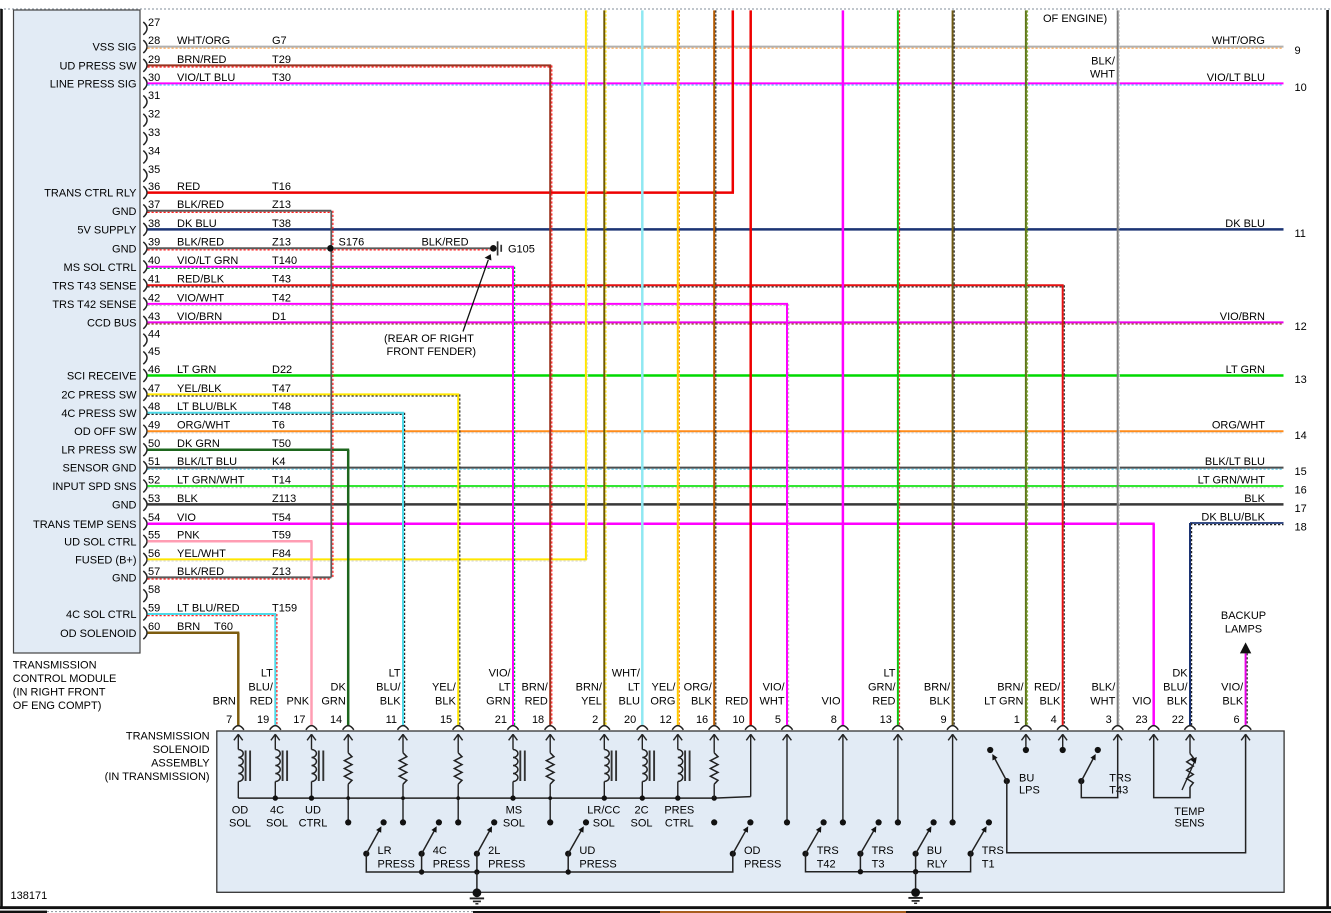 This screenshot has height=913, width=1331. What do you see at coordinates (336, 720) in the screenshot?
I see `svg-text: 14` at bounding box center [336, 720].